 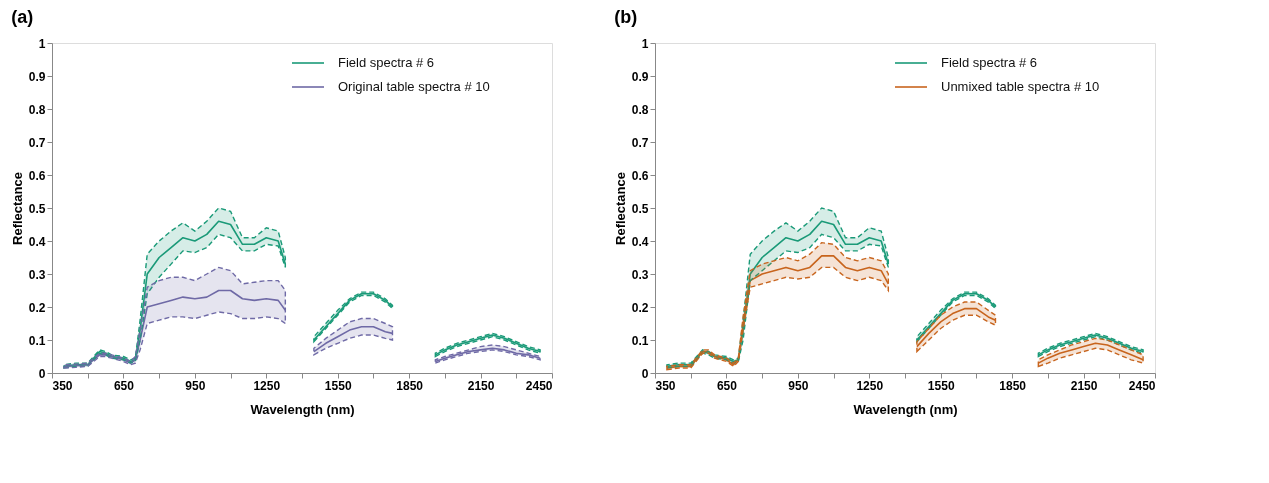 What do you see at coordinates (626, 17) in the screenshot?
I see `chart-title: (b)` at bounding box center [626, 17].